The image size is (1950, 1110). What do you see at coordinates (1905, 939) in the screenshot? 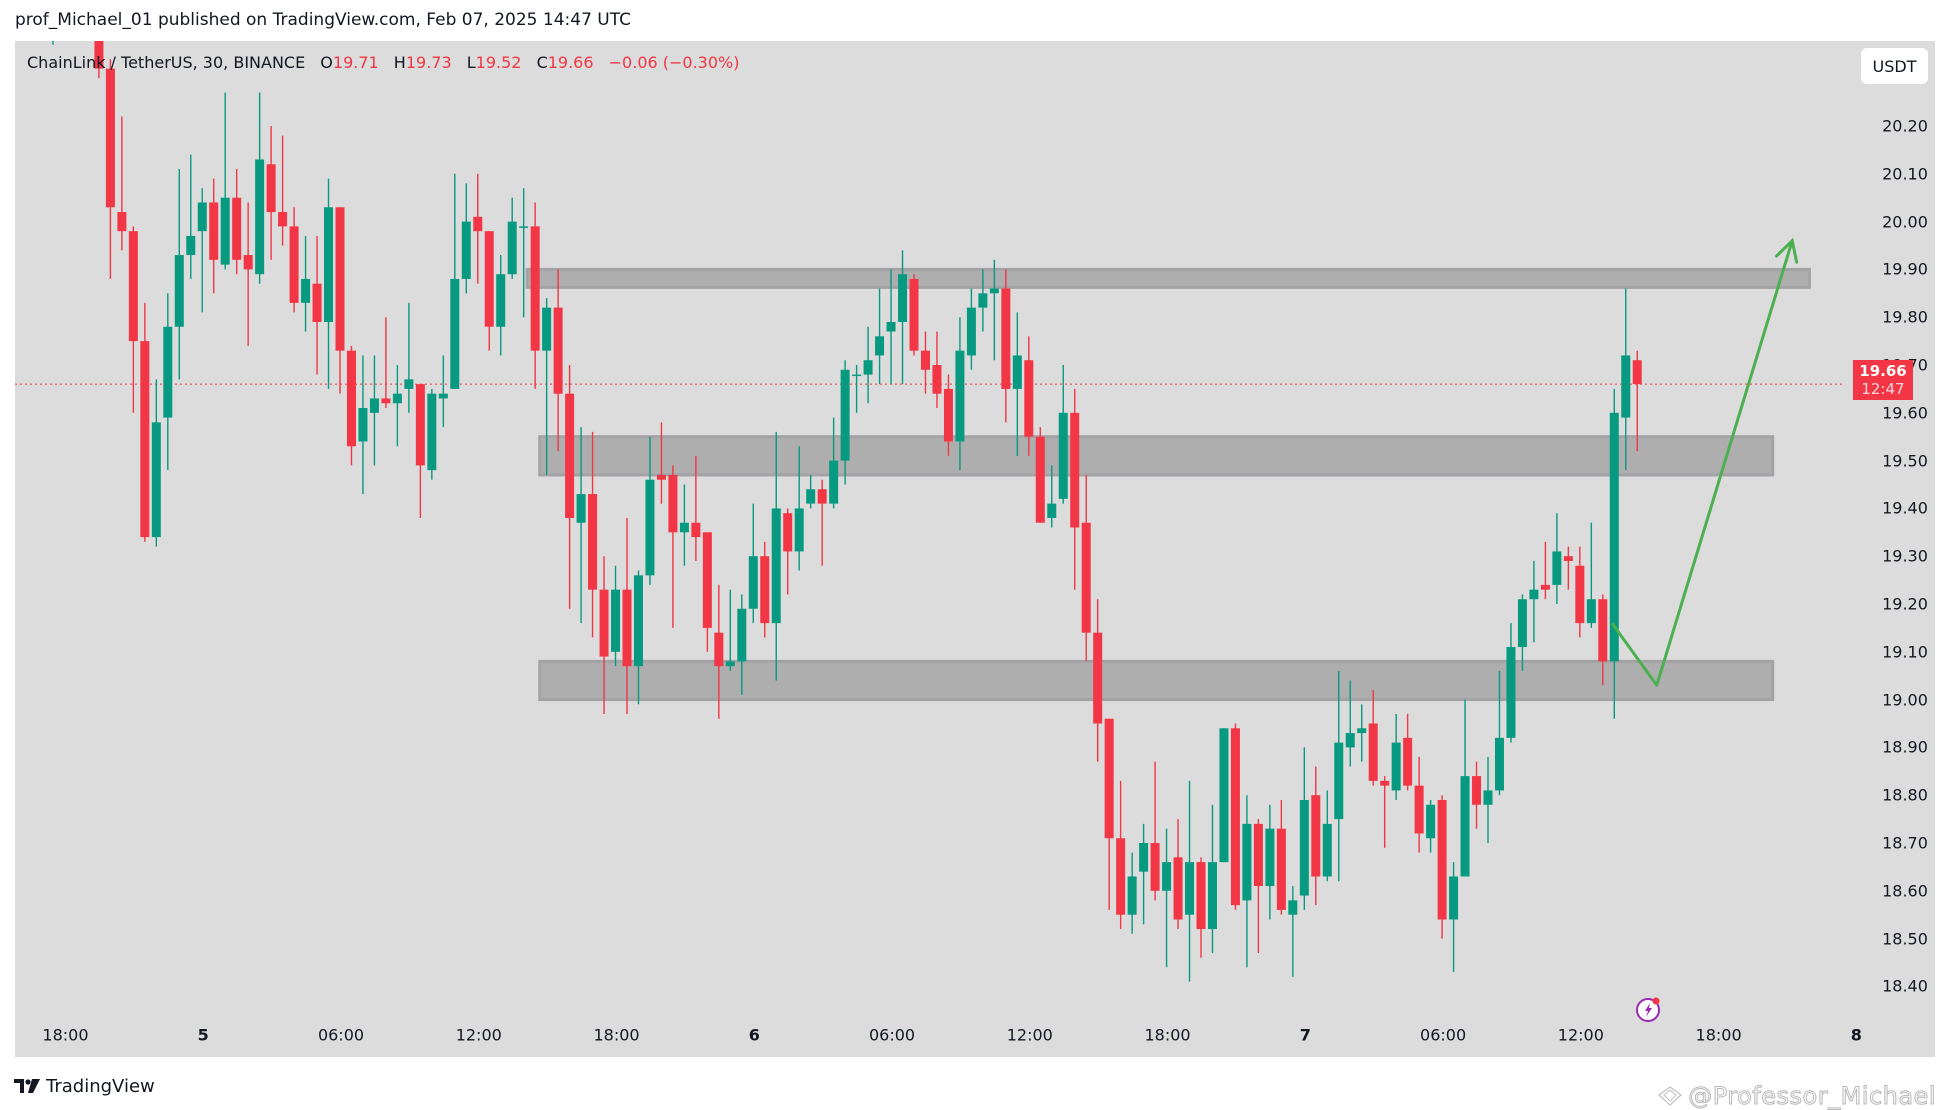
I see `price-tick-label: 18.50` at bounding box center [1905, 939].